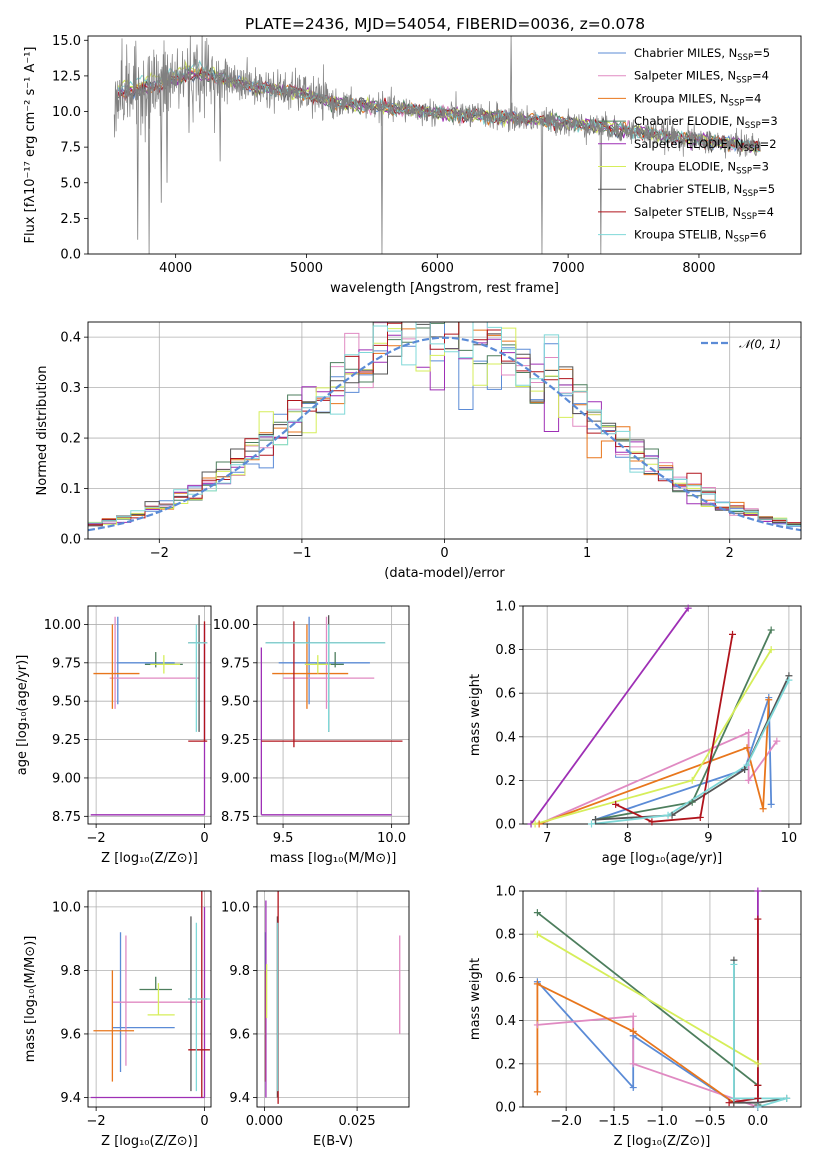 The width and height of the screenshot is (819, 1170). Describe the element at coordinates (444, 288) in the screenshot. I see `x-axis-label: wavelength [Angstrom, rest frame]` at that location.